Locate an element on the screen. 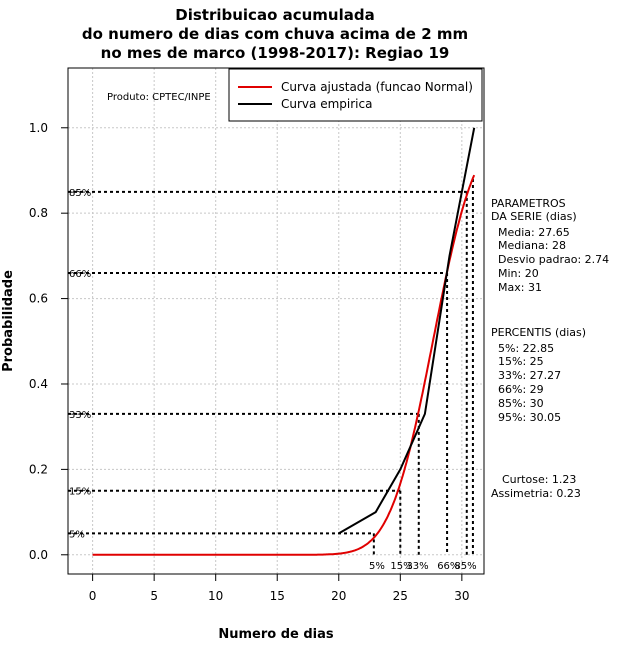  percentis-header: PERCENTIS (dias) is located at coordinates (538, 332).